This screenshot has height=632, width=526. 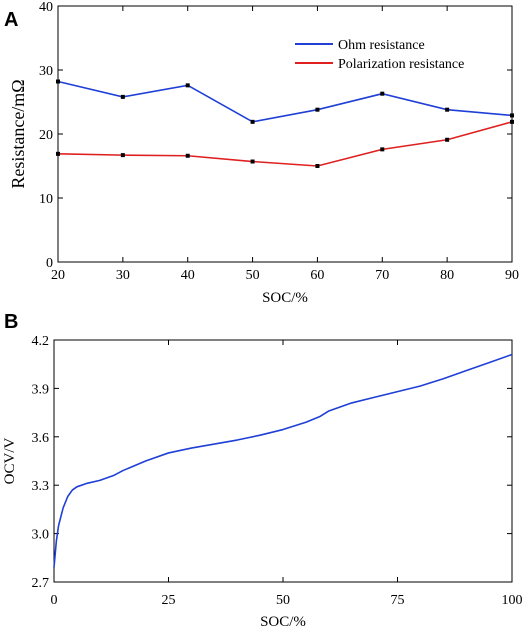 What do you see at coordinates (46, 199) in the screenshot?
I see `y-tick-label: 10` at bounding box center [46, 199].